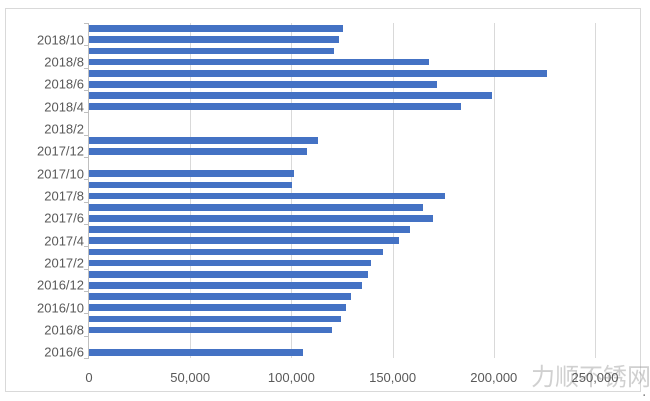 This screenshot has width=650, height=401. I want to click on y-axis-label: 2016/10, so click(60, 308).